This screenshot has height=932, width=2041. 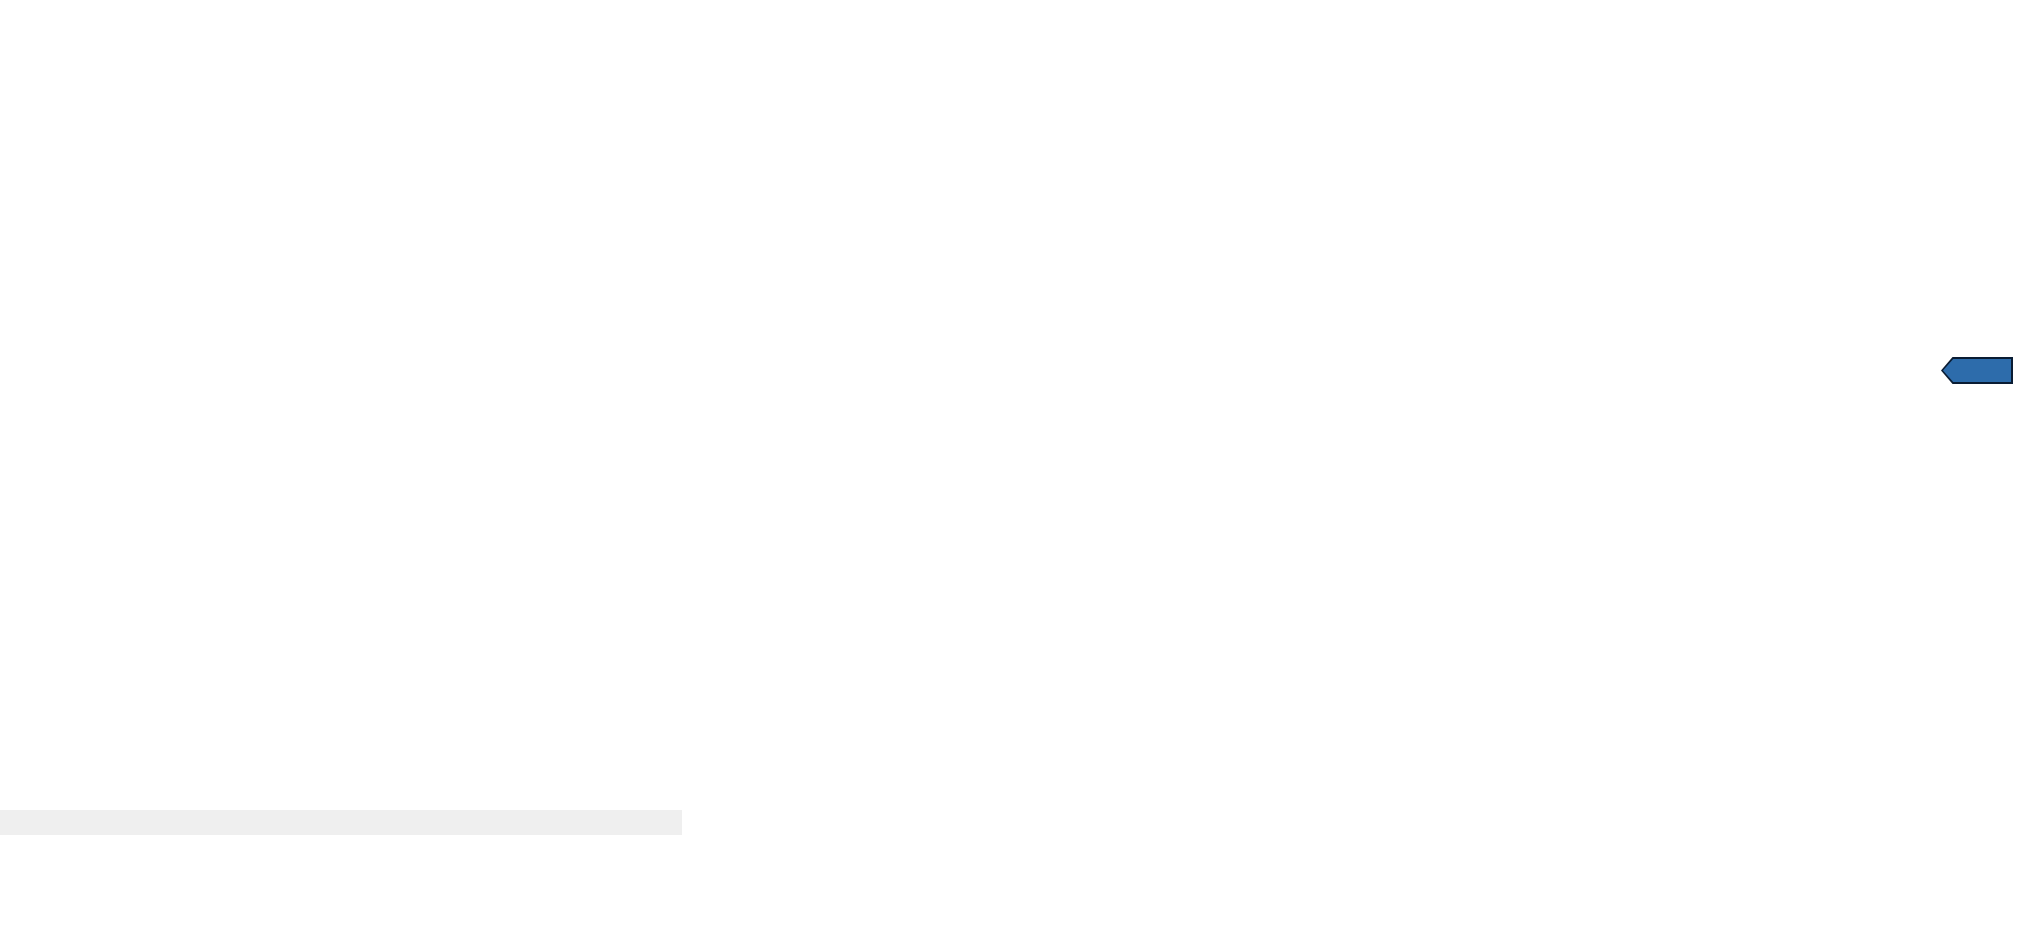 What do you see at coordinates (15, 822) in the screenshot?
I see `legend-series-swatch-icon` at bounding box center [15, 822].